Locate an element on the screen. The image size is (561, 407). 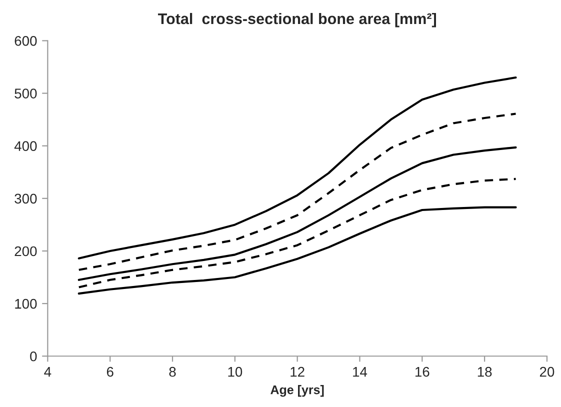
x-axis-title: Age [yrs] is located at coordinates (297, 391).